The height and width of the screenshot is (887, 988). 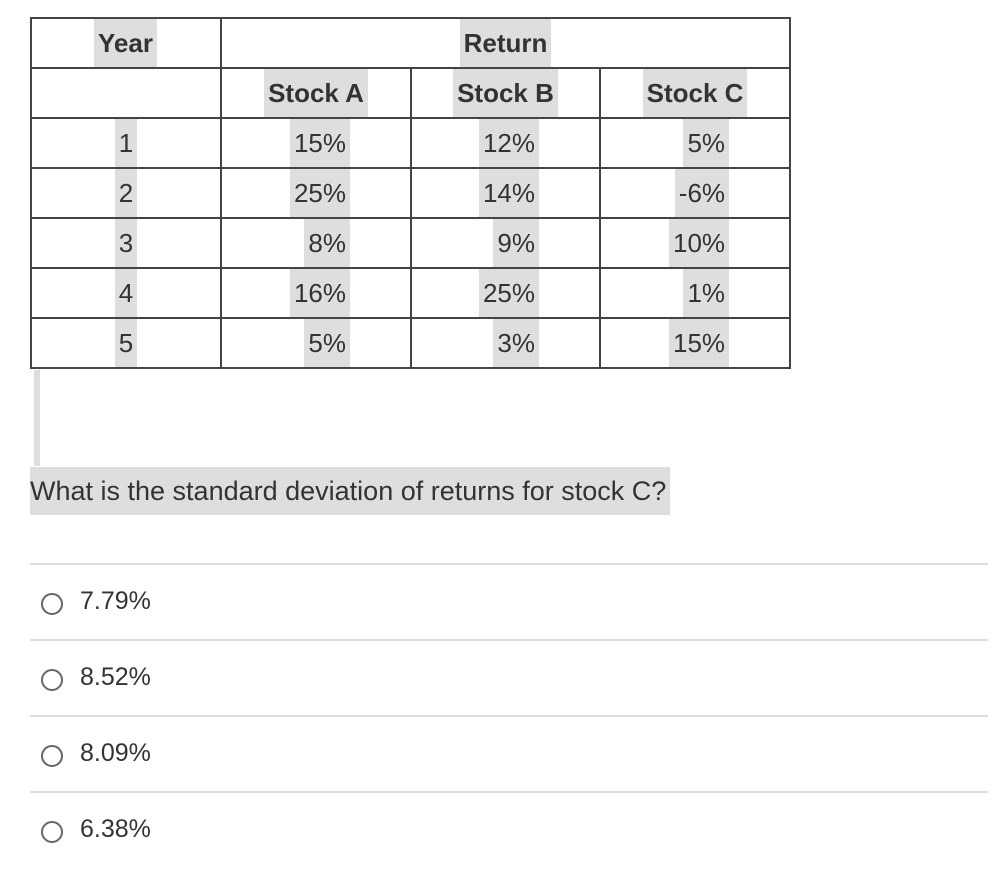 I want to click on cell: 14%, so click(x=505, y=193).